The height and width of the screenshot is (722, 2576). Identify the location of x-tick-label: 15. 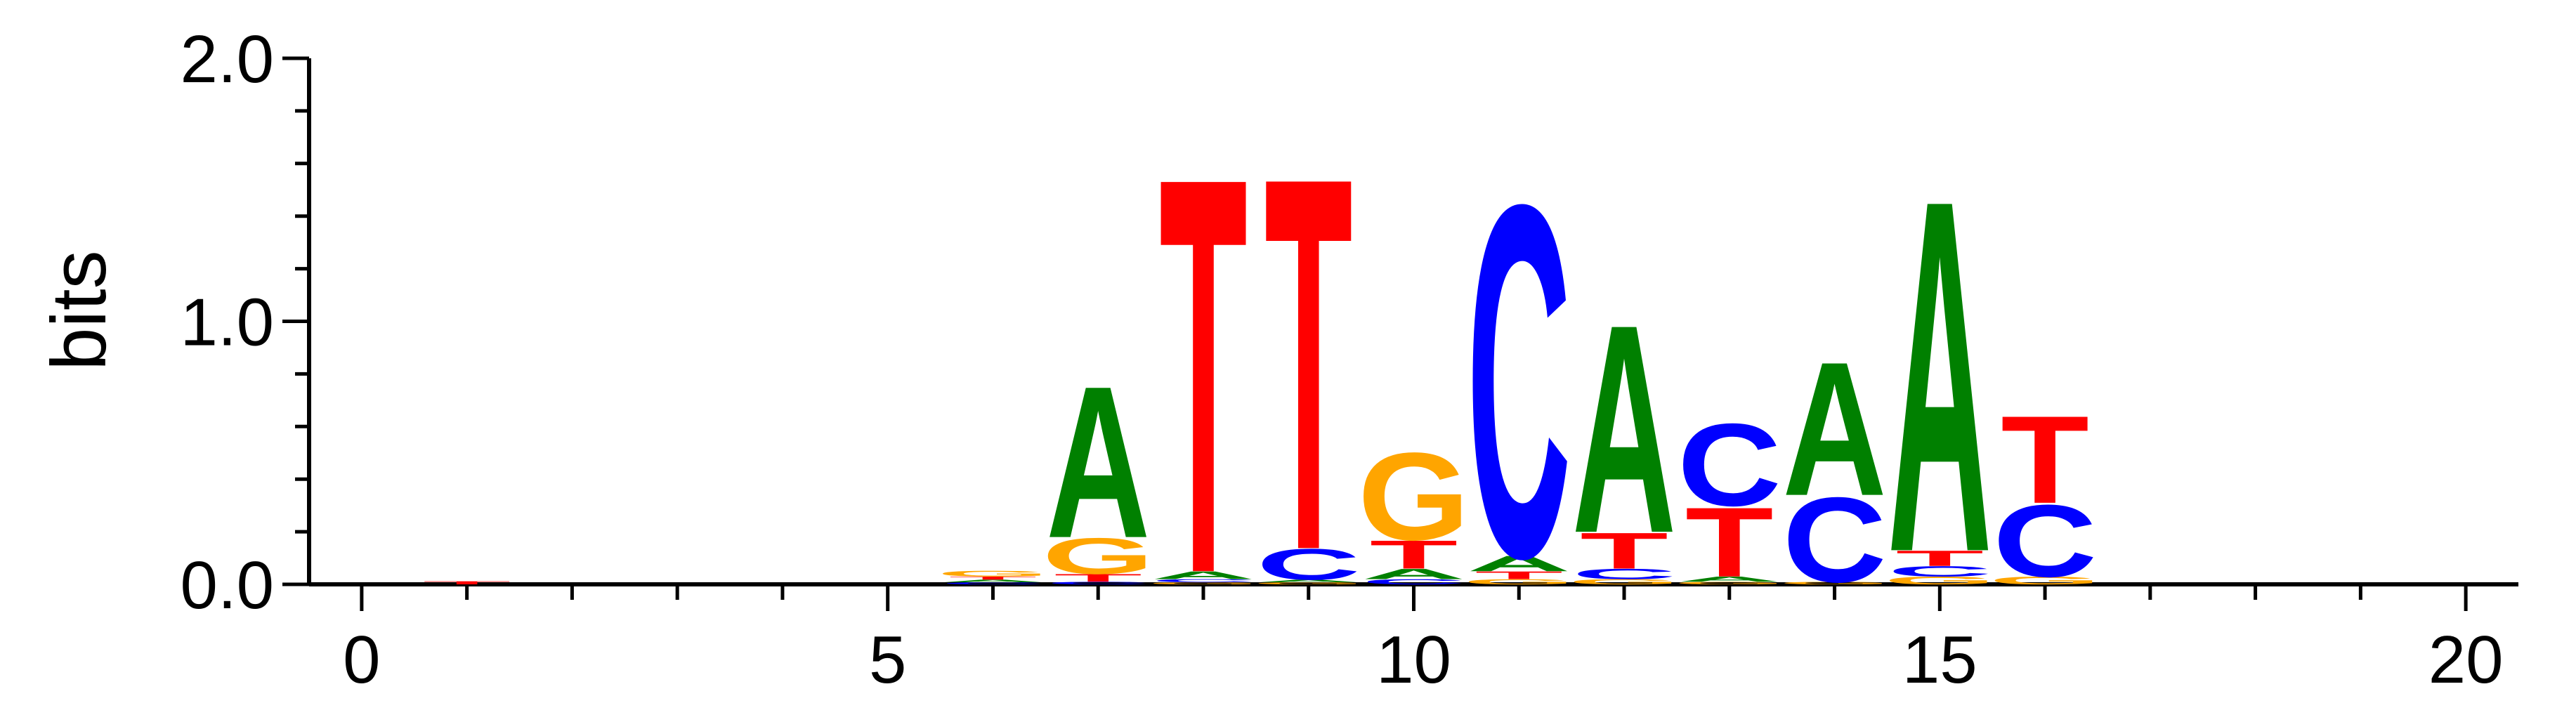
(1939, 659).